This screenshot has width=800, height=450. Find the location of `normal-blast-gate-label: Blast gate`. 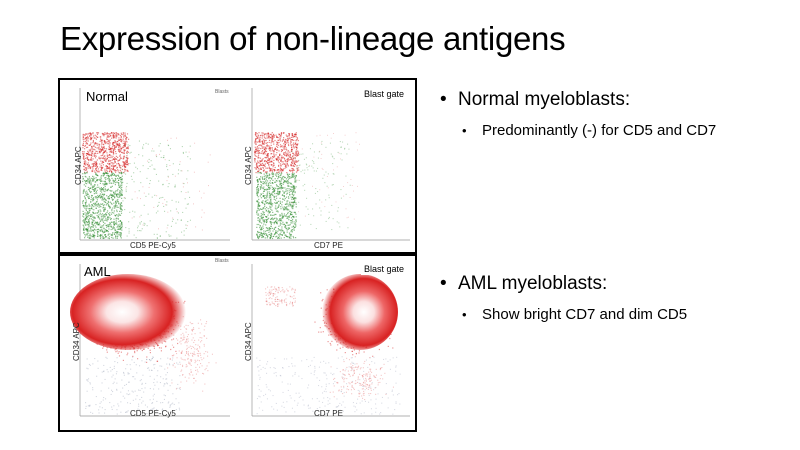

normal-blast-gate-label: Blast gate is located at coordinates (384, 94).